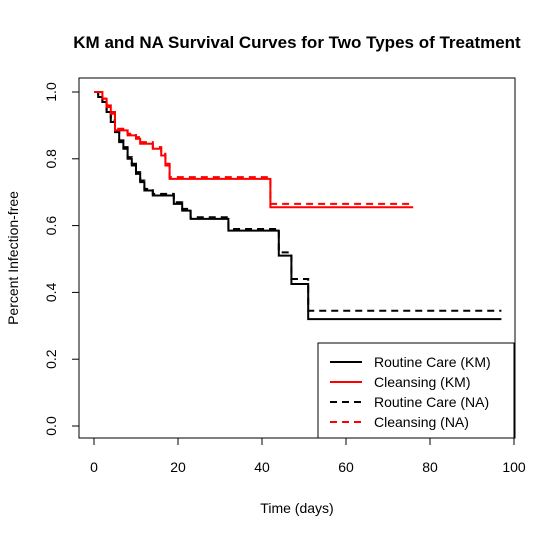 This screenshot has width=556, height=537. What do you see at coordinates (346, 467) in the screenshot?
I see `x-tick-label: 60` at bounding box center [346, 467].